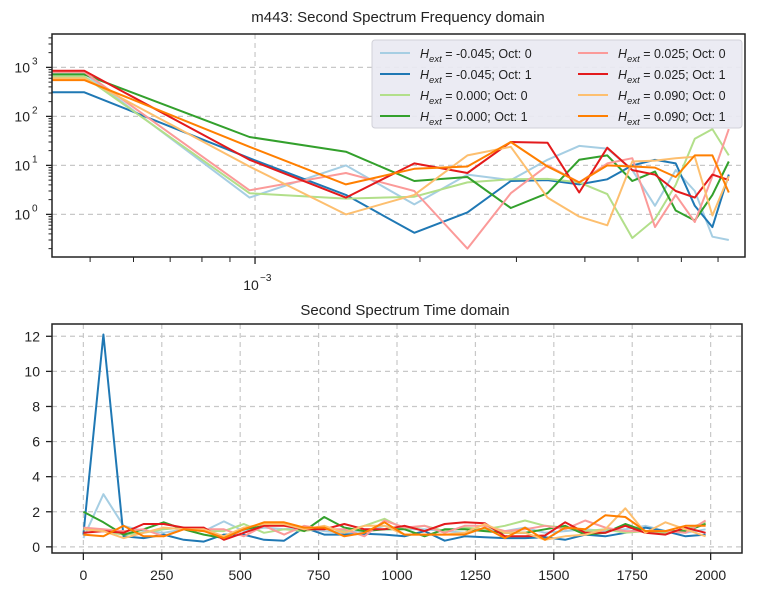 The width and height of the screenshot is (767, 590). What do you see at coordinates (32, 336) in the screenshot?
I see `y-tick-label: 12` at bounding box center [32, 336].